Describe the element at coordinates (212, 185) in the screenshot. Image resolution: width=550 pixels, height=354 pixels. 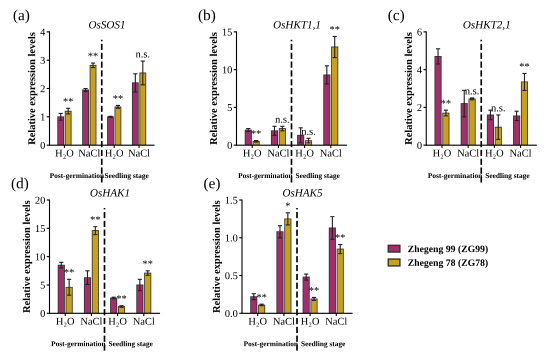
I see `chart-title: (e)` at that location.